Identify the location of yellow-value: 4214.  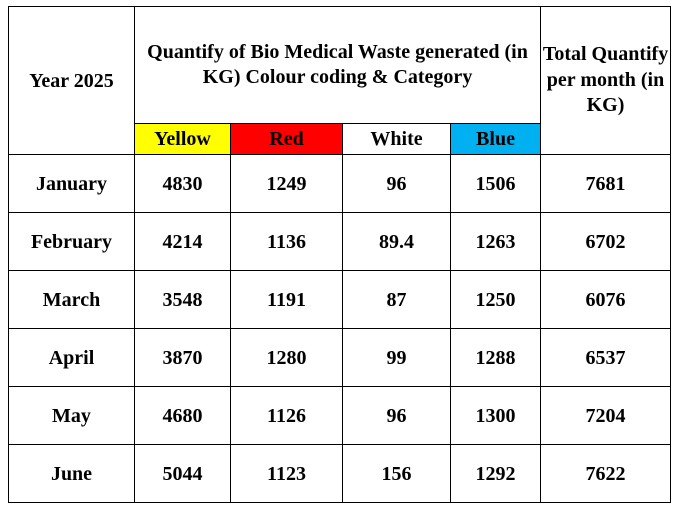
(182, 241).